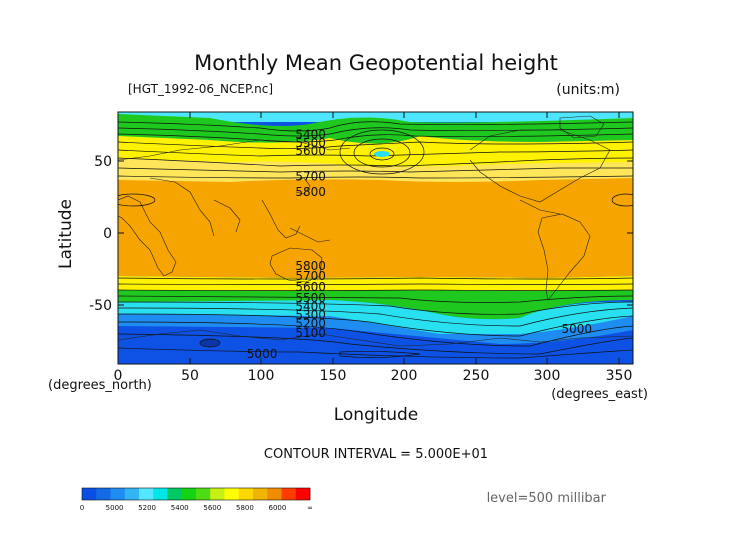  What do you see at coordinates (190, 376) in the screenshot?
I see `x-tick-label: 50` at bounding box center [190, 376].